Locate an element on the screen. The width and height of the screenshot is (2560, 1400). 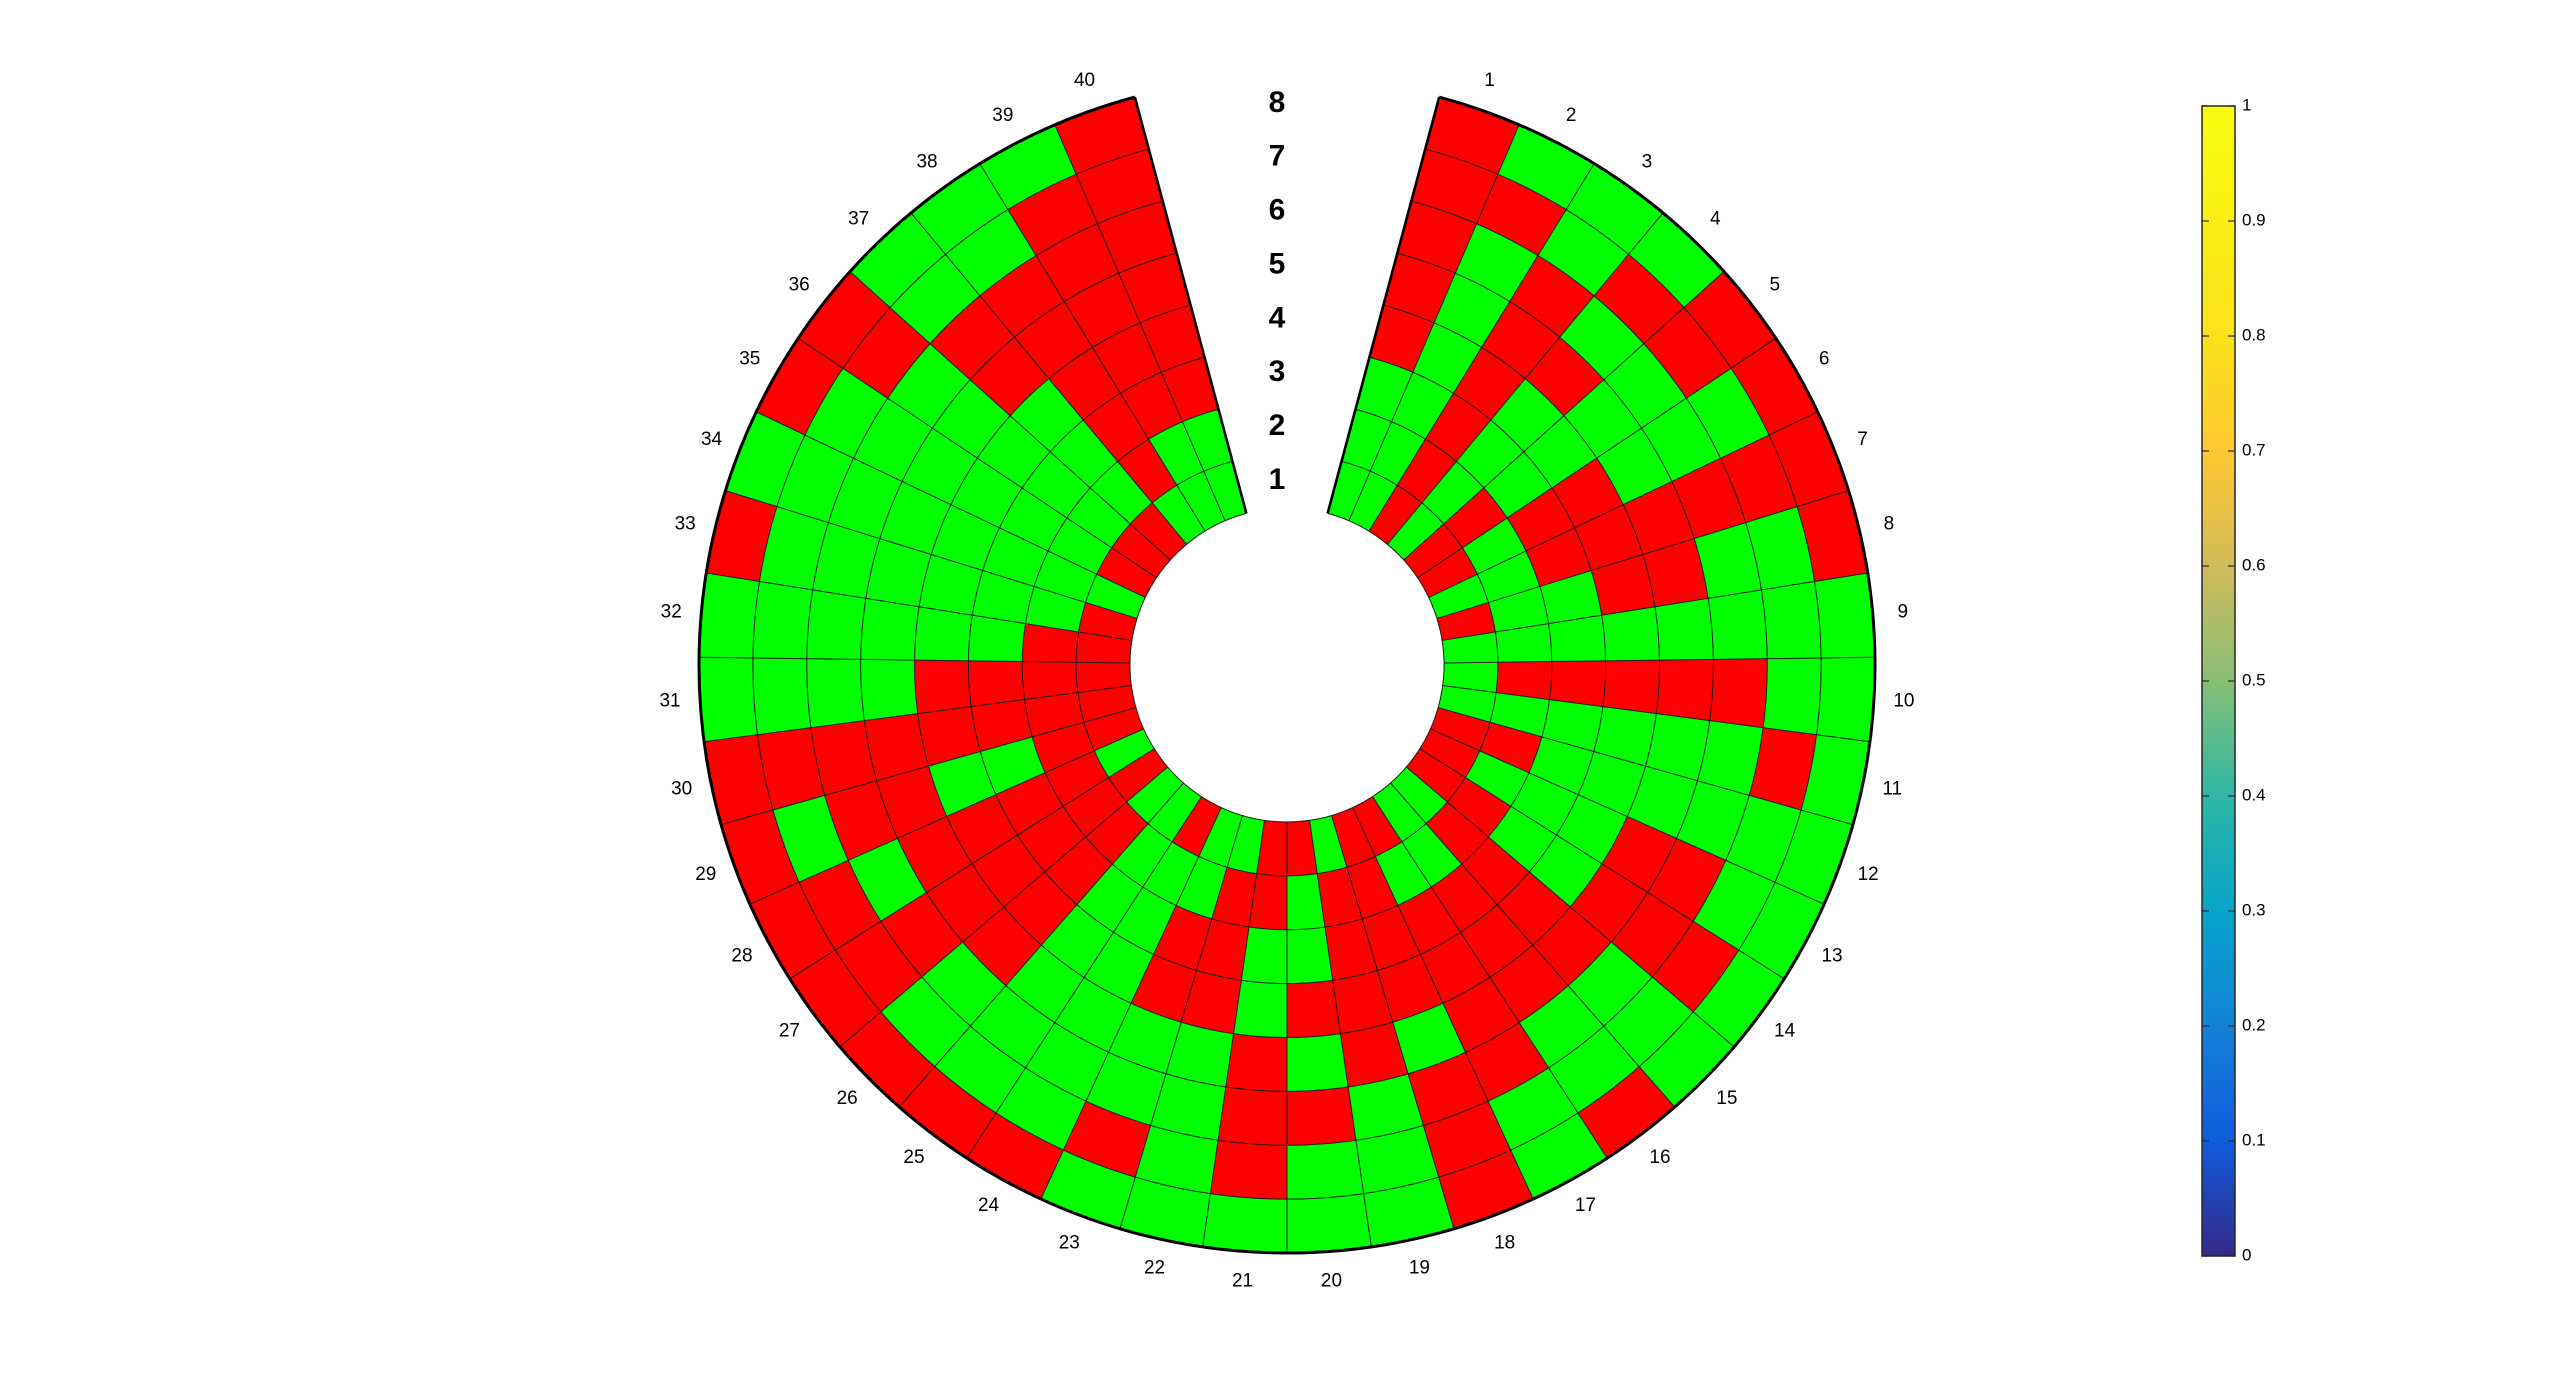
sector-label: 3 is located at coordinates (1647, 162).